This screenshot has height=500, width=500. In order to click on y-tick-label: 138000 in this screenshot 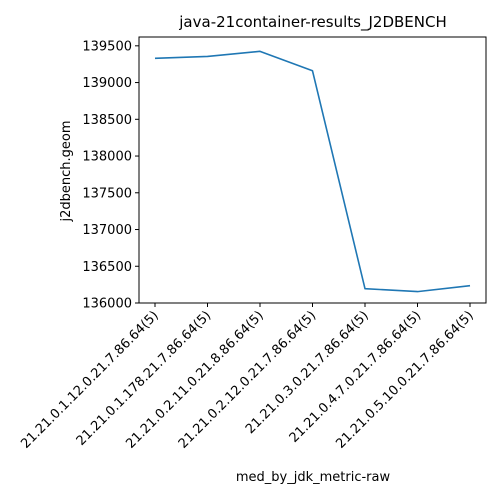, I will do `click(107, 157)`.